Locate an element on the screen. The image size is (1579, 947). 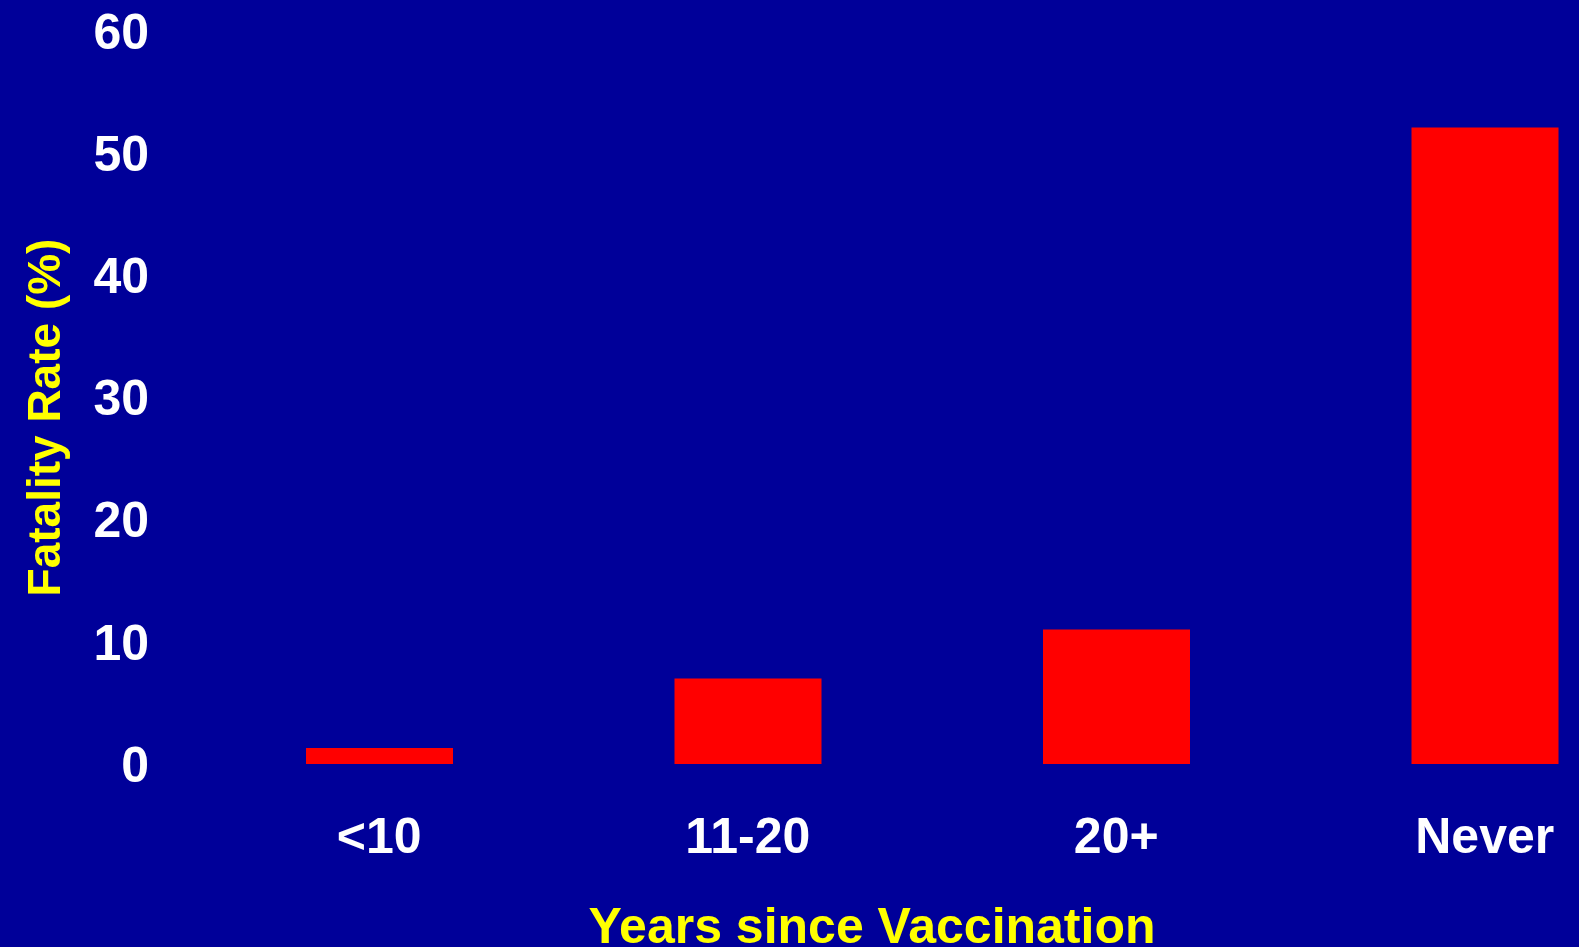
x-axis-title: Years since Vaccination is located at coordinates (872, 922).